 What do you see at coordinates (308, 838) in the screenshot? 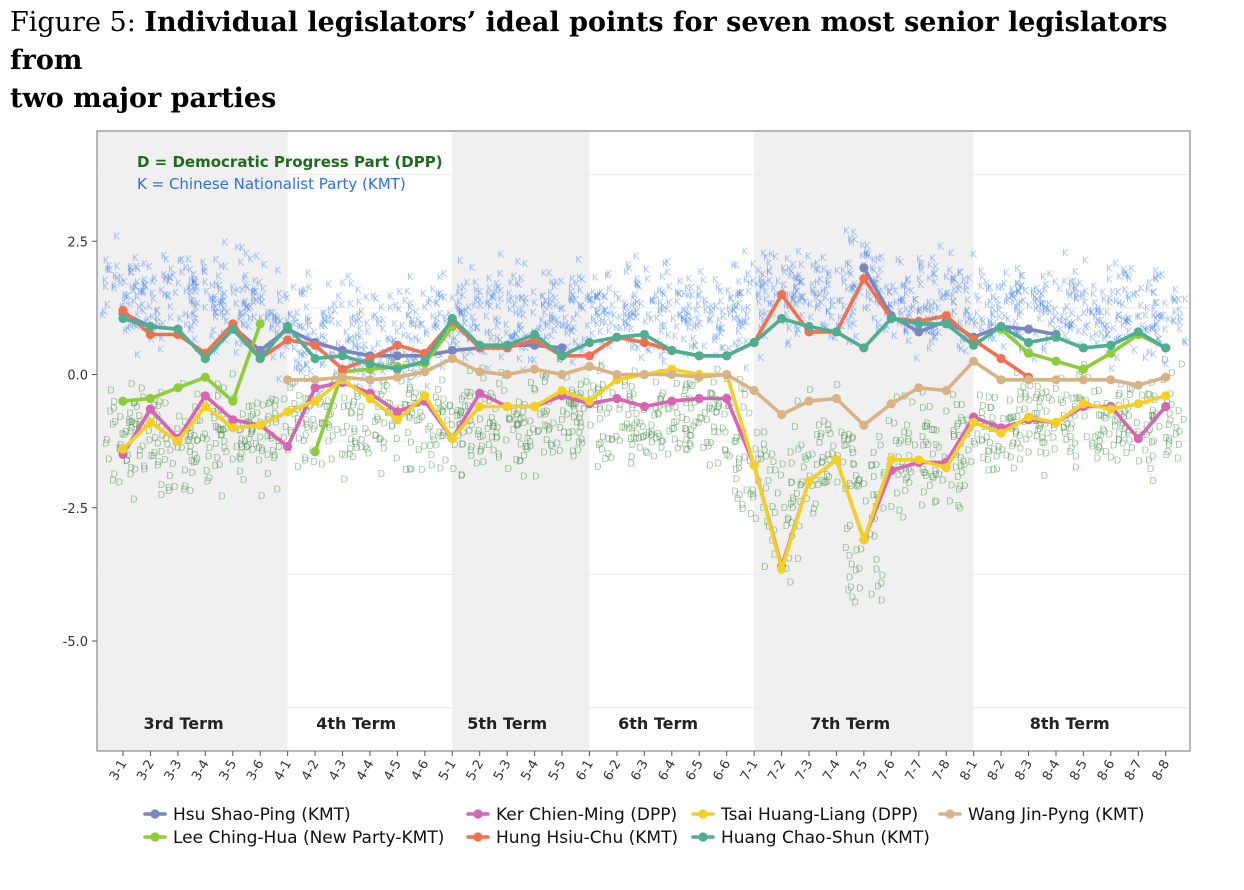
I see `legend-label: Lee Ching-Hua (New Party-KMT)` at bounding box center [308, 838].